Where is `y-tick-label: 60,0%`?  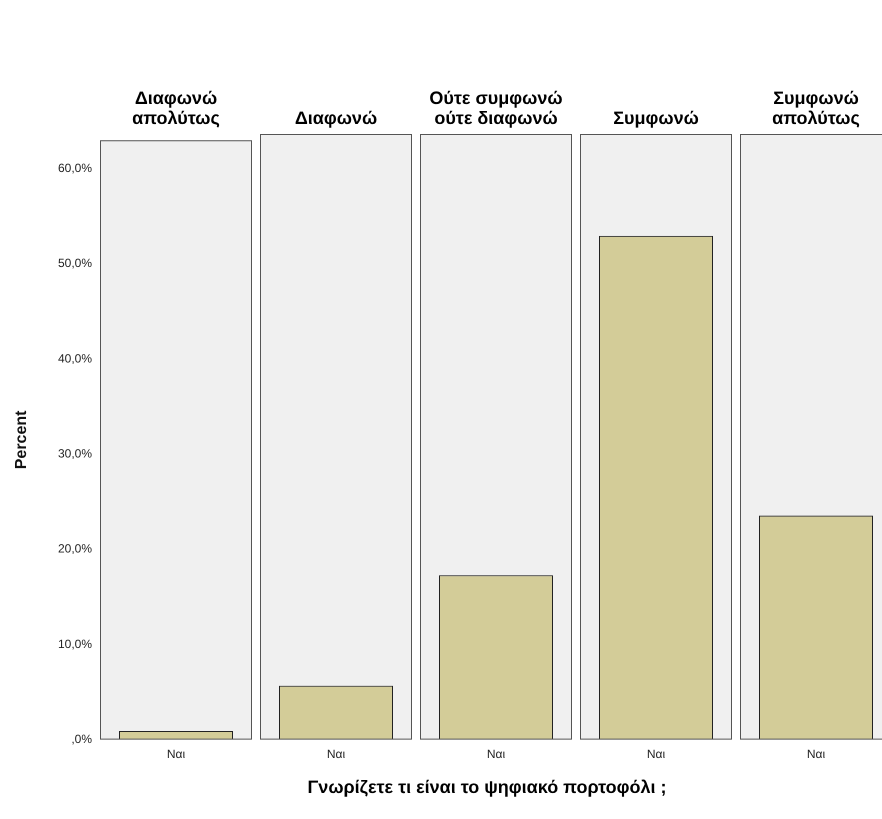
y-tick-label: 60,0% is located at coordinates (75, 168).